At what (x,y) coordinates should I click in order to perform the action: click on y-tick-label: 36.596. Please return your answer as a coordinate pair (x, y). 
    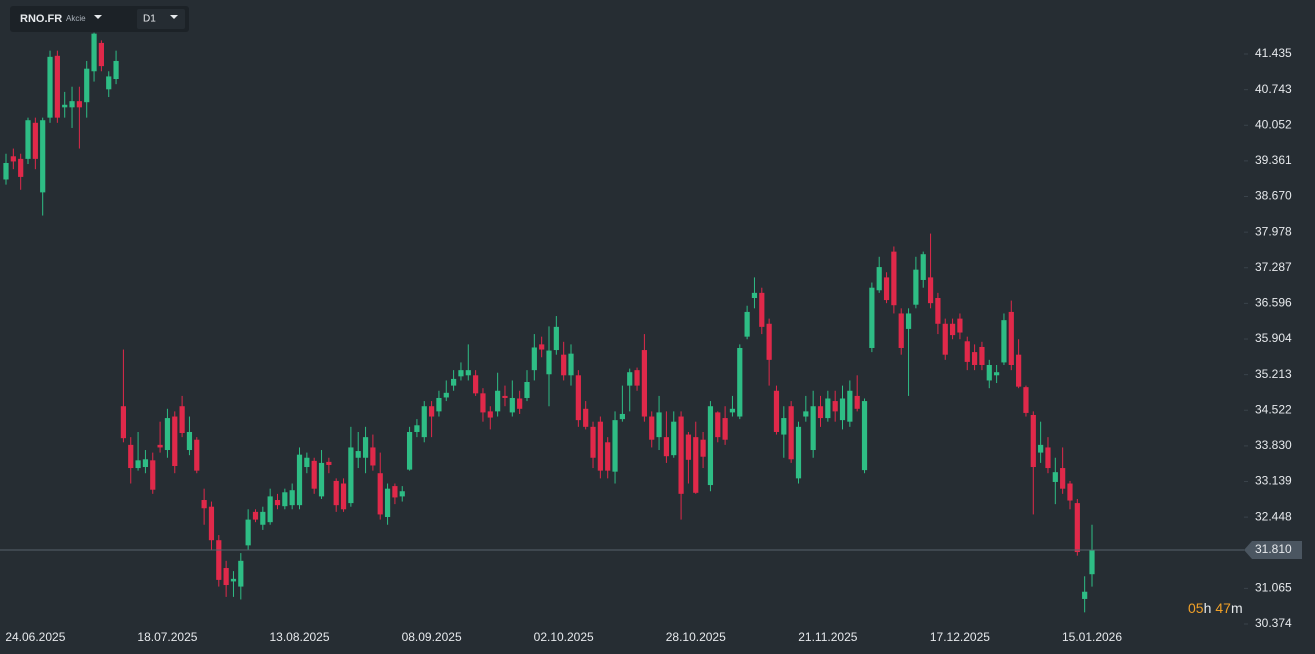
    Looking at the image, I should click on (1273, 303).